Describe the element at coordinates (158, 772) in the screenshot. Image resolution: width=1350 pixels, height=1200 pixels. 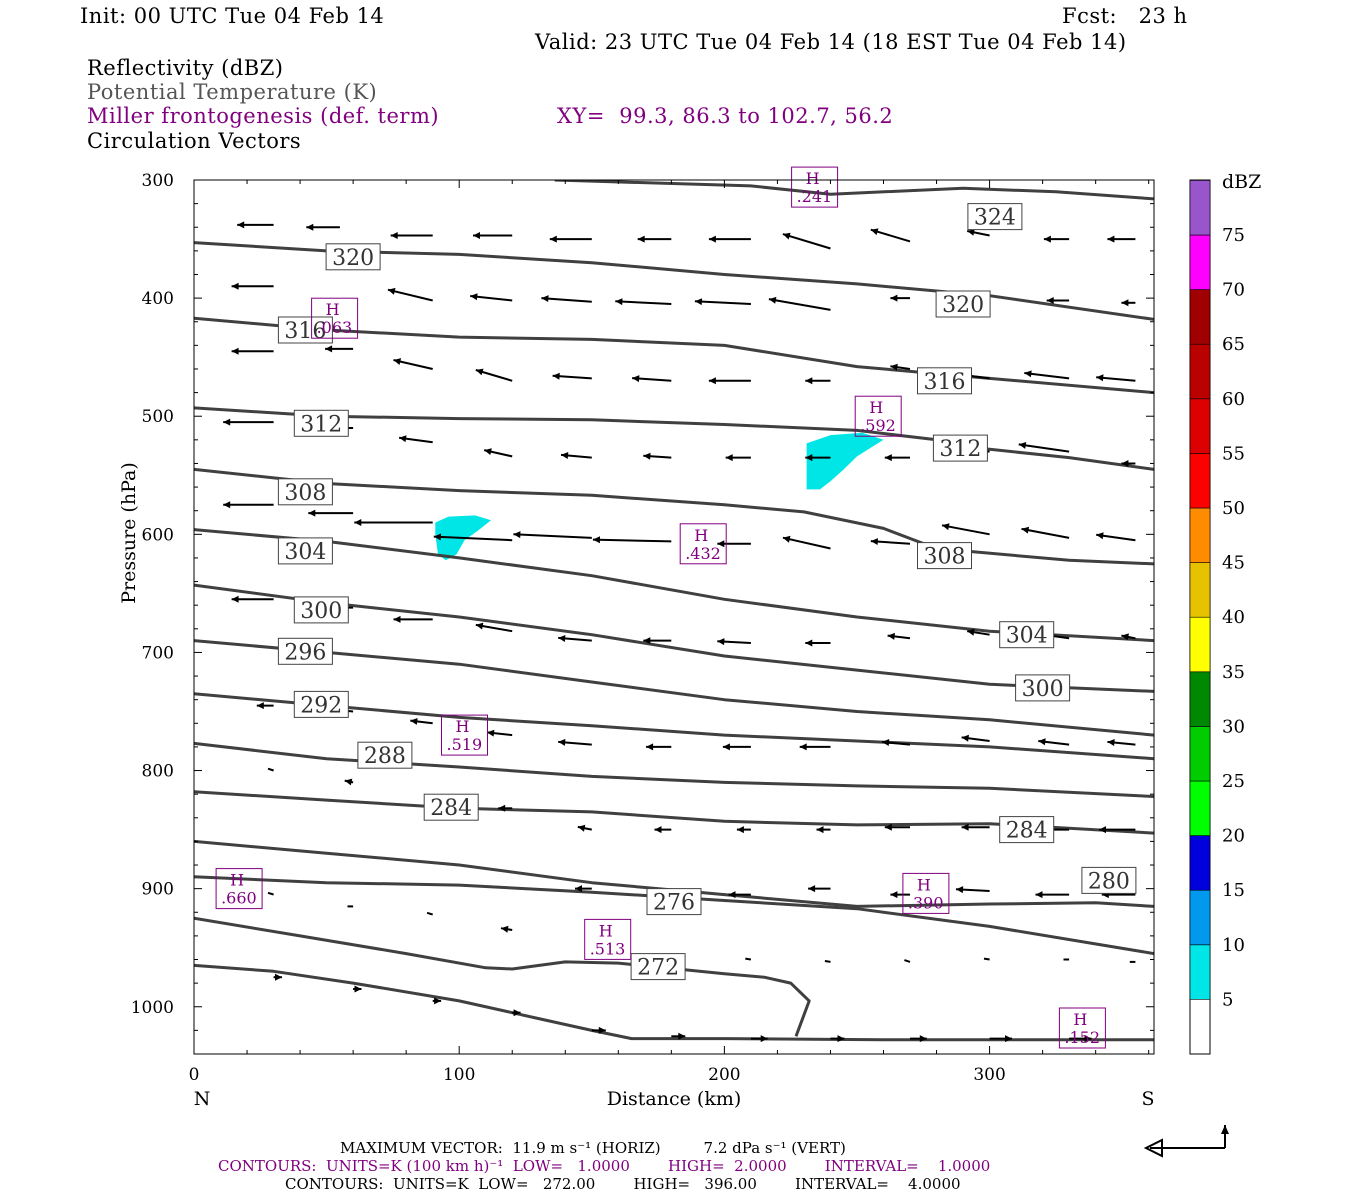
I see `y-tick-label: 800` at that location.